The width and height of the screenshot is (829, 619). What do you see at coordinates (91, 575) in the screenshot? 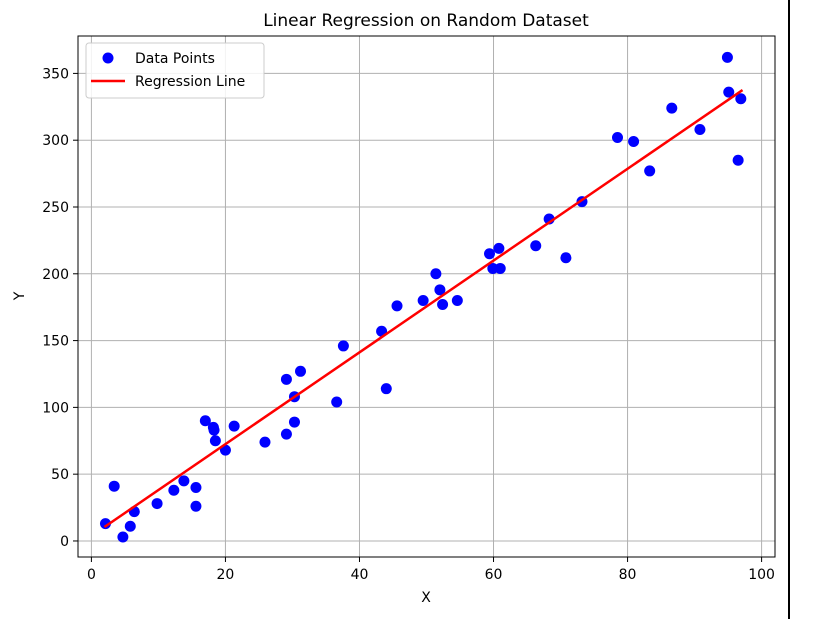
I see `x-tick-label: 0` at bounding box center [91, 575].